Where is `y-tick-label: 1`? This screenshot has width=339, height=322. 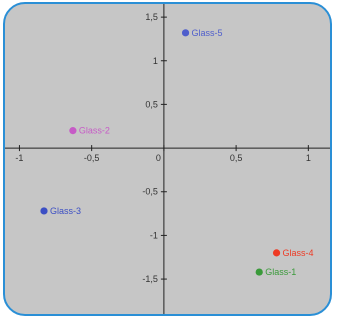
y-tick-label: 1 is located at coordinates (155, 61).